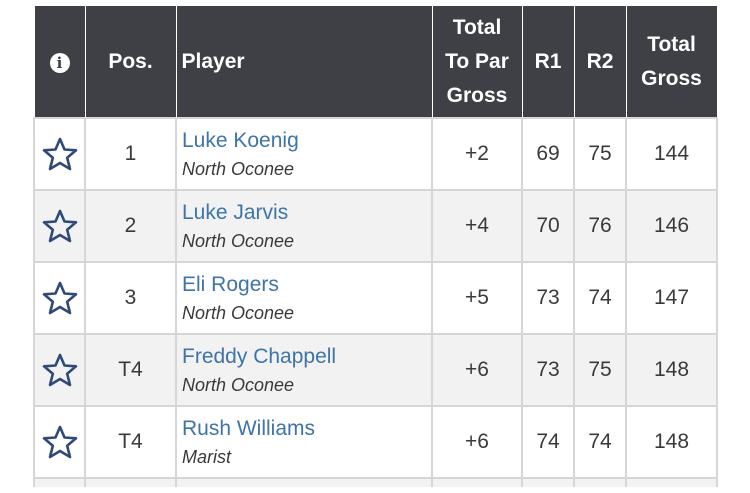 This screenshot has width=750, height=493. What do you see at coordinates (548, 154) in the screenshot?
I see `r1-cell: 69` at bounding box center [548, 154].